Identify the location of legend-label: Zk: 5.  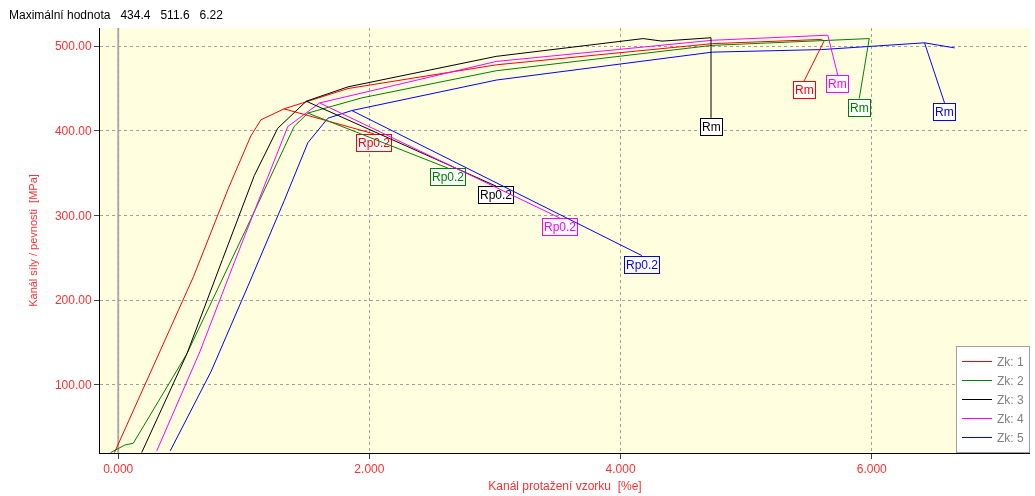
(1010, 438).